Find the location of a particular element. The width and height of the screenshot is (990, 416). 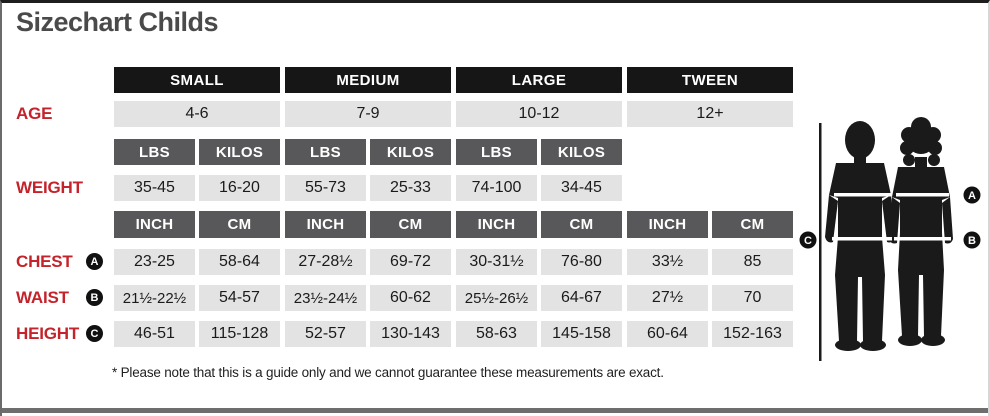

weight-cell: 25-33 is located at coordinates (410, 188).